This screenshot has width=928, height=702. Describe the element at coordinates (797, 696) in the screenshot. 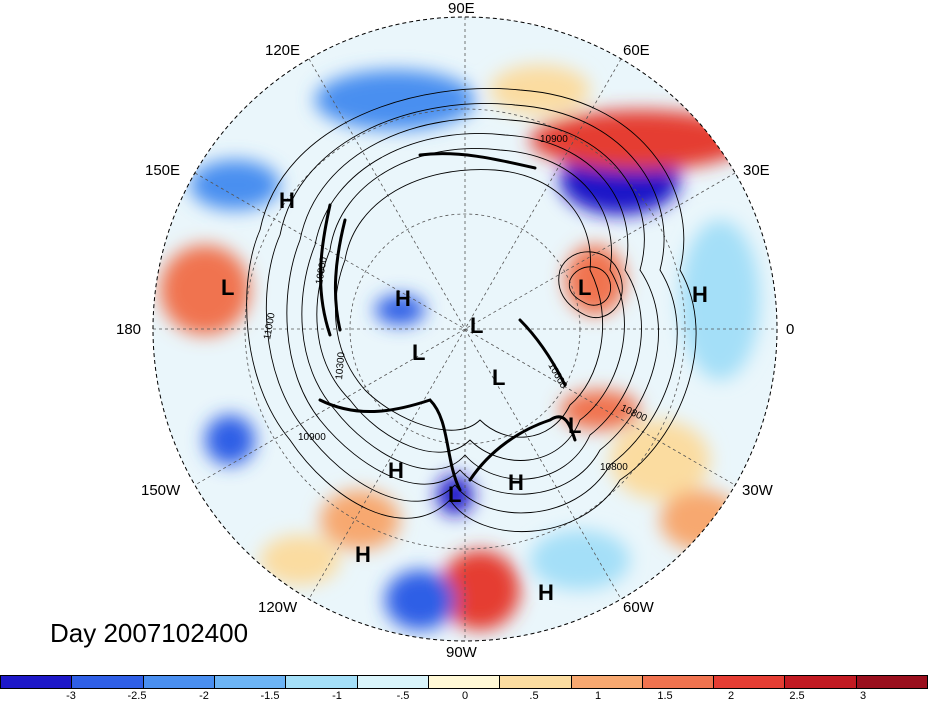

I see `colorbar-tick: 2.5` at that location.